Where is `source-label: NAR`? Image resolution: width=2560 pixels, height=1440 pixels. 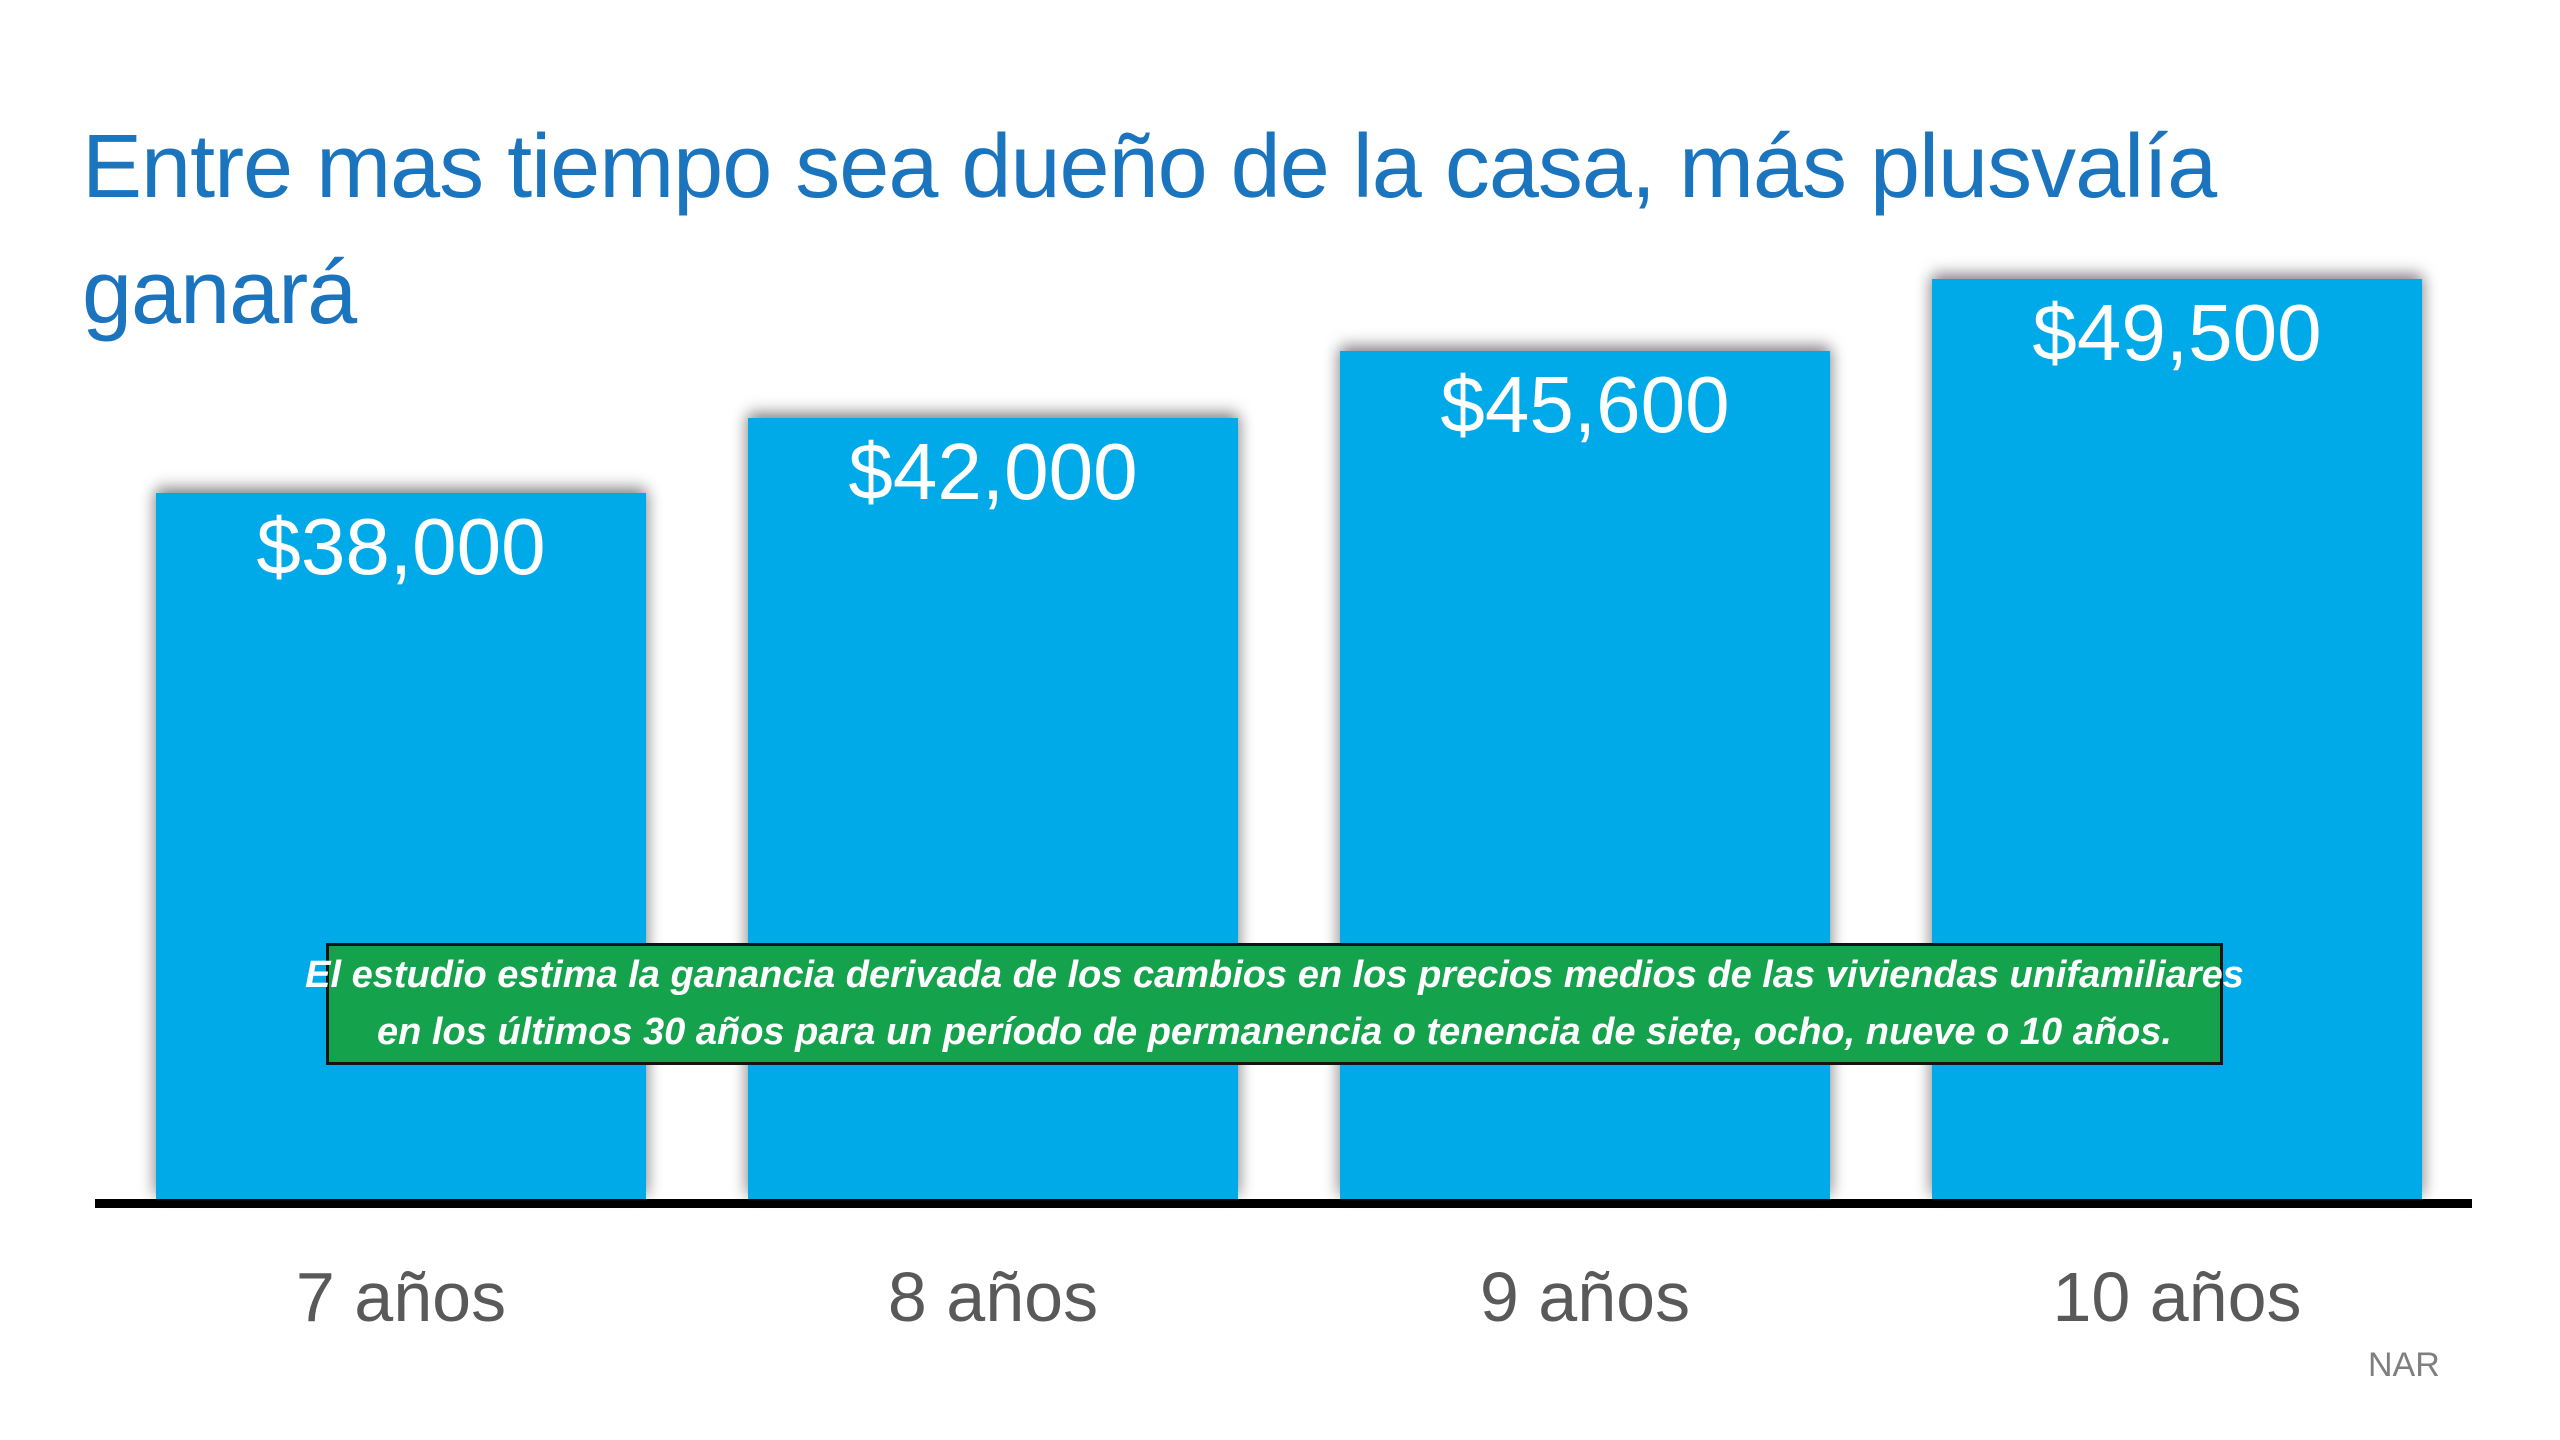 source-label: NAR is located at coordinates (2404, 1365).